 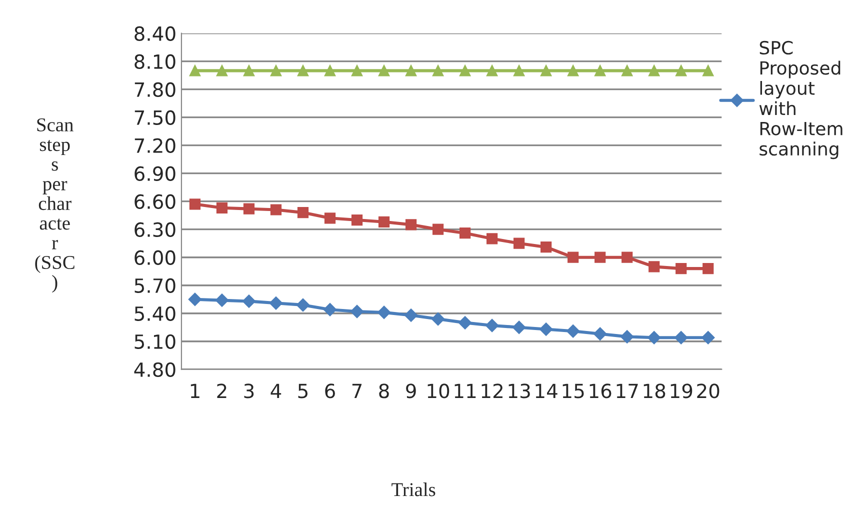 What do you see at coordinates (681, 391) in the screenshot?
I see `x-tick-label: 19` at bounding box center [681, 391].